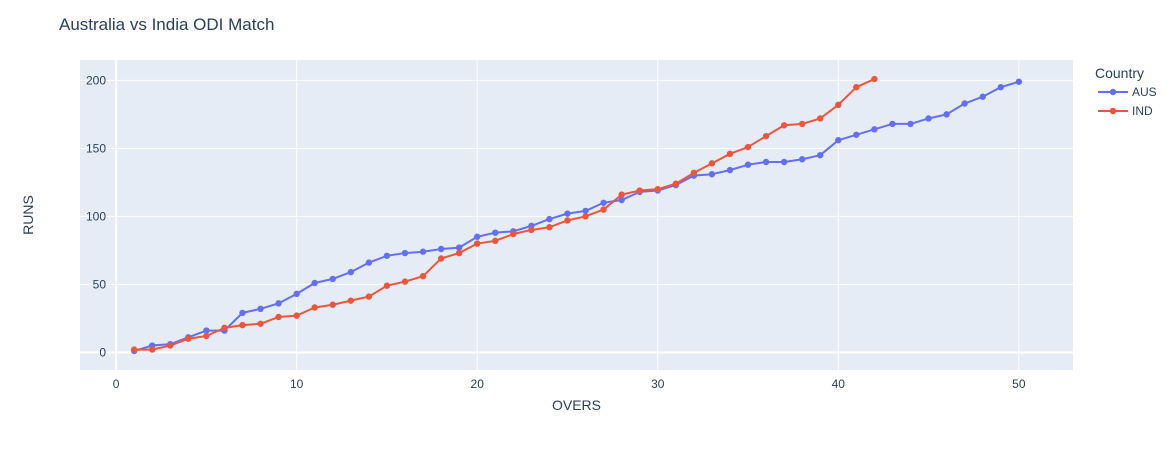  What do you see at coordinates (297, 384) in the screenshot?
I see `x-tick-label: 10` at bounding box center [297, 384].